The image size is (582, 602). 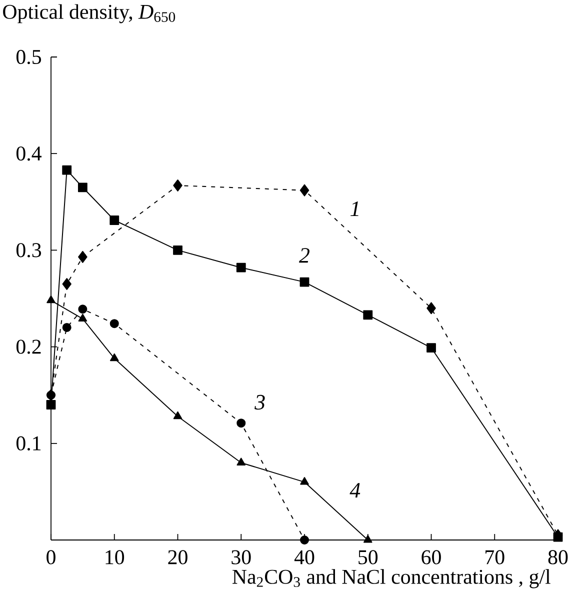 What do you see at coordinates (241, 557) in the screenshot?
I see `x-tick-label: 30` at bounding box center [241, 557].